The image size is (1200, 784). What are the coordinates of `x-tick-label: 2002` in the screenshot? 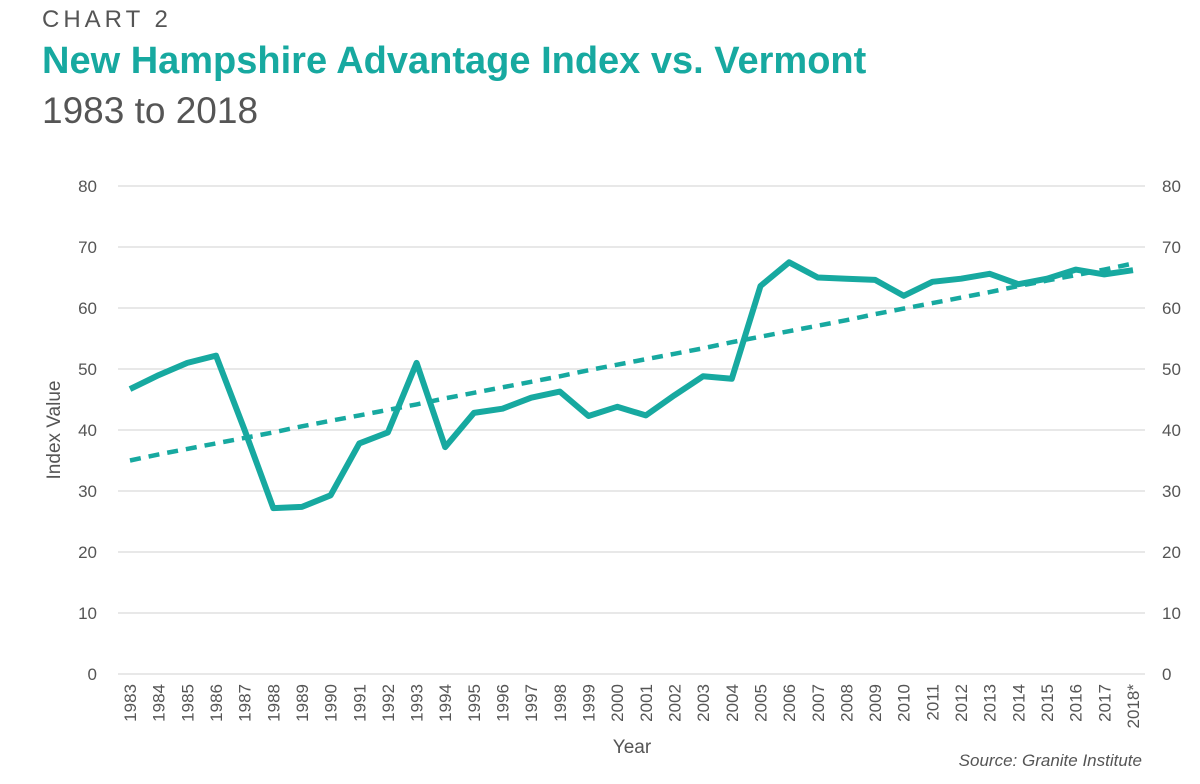 It's located at (674, 703).